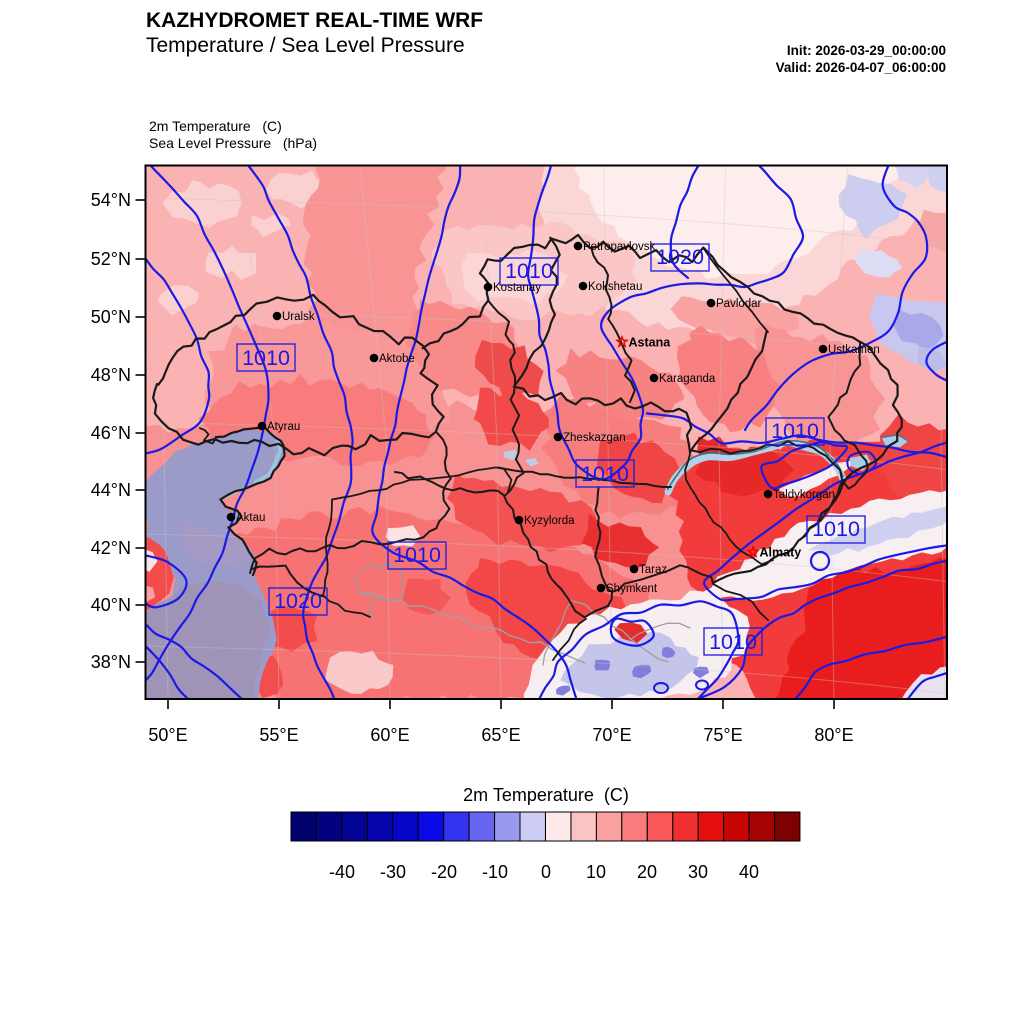  I want to click on svg-text: 0, so click(546, 872).